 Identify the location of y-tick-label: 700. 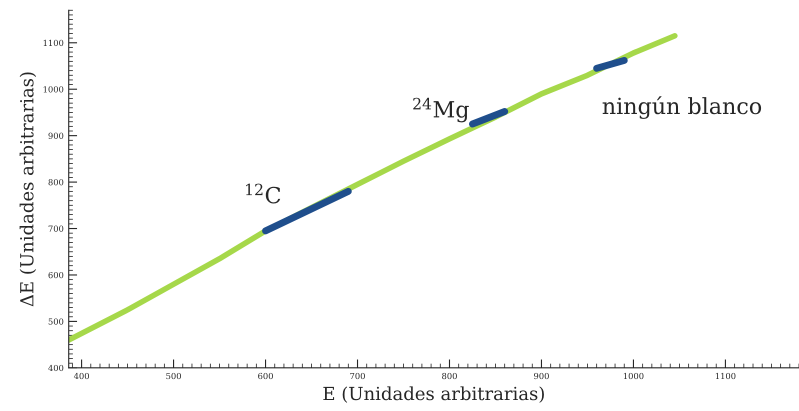
(56, 229).